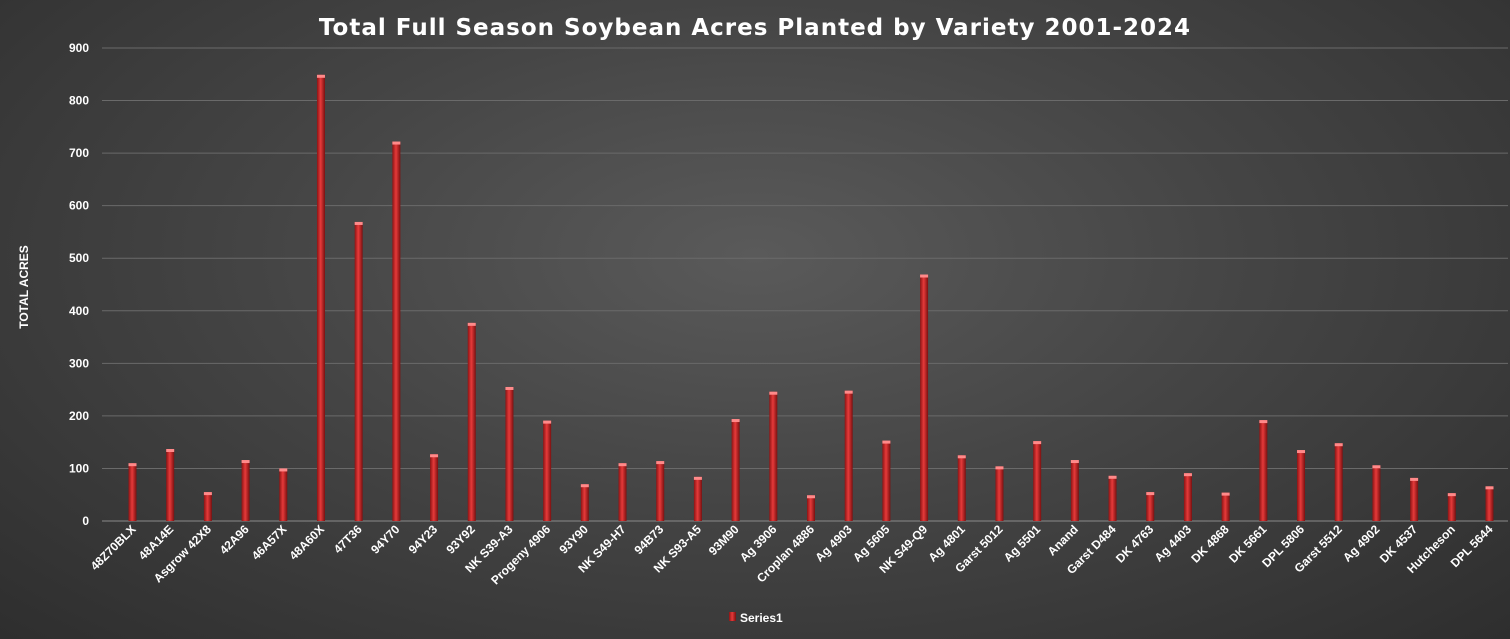 The height and width of the screenshot is (639, 1510). Describe the element at coordinates (79, 363) in the screenshot. I see `y-tick-label: 300` at that location.